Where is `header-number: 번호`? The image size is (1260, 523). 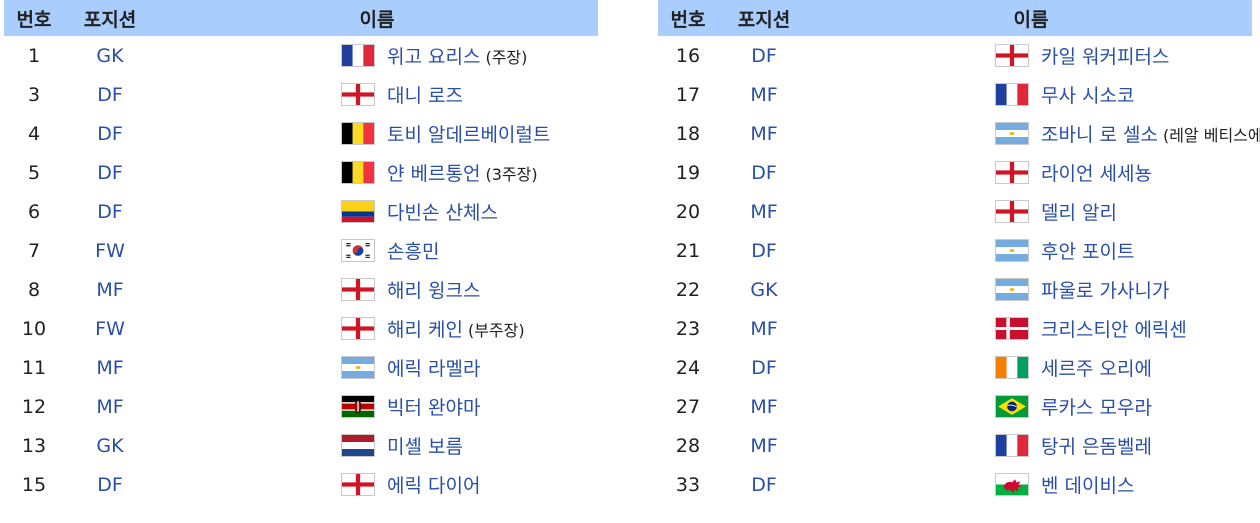
header-number: 번호 is located at coordinates (34, 18).